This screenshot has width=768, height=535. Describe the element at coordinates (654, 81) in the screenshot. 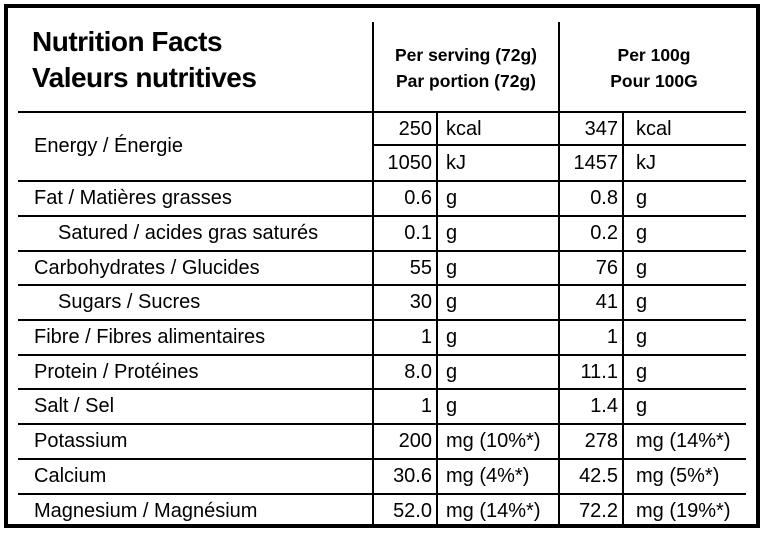

I see `pour-100g-label: Pour 100G` at that location.